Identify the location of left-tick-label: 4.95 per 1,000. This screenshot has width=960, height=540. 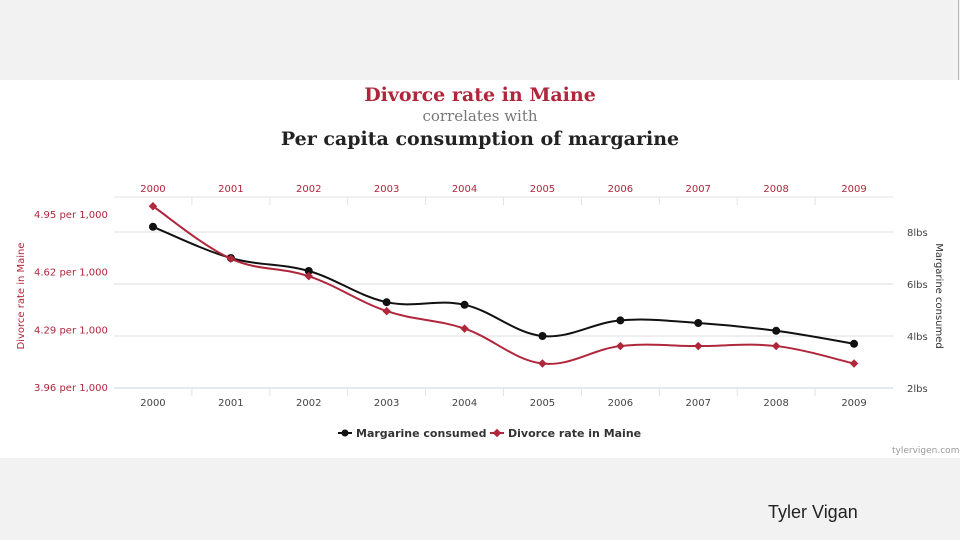
(71, 215).